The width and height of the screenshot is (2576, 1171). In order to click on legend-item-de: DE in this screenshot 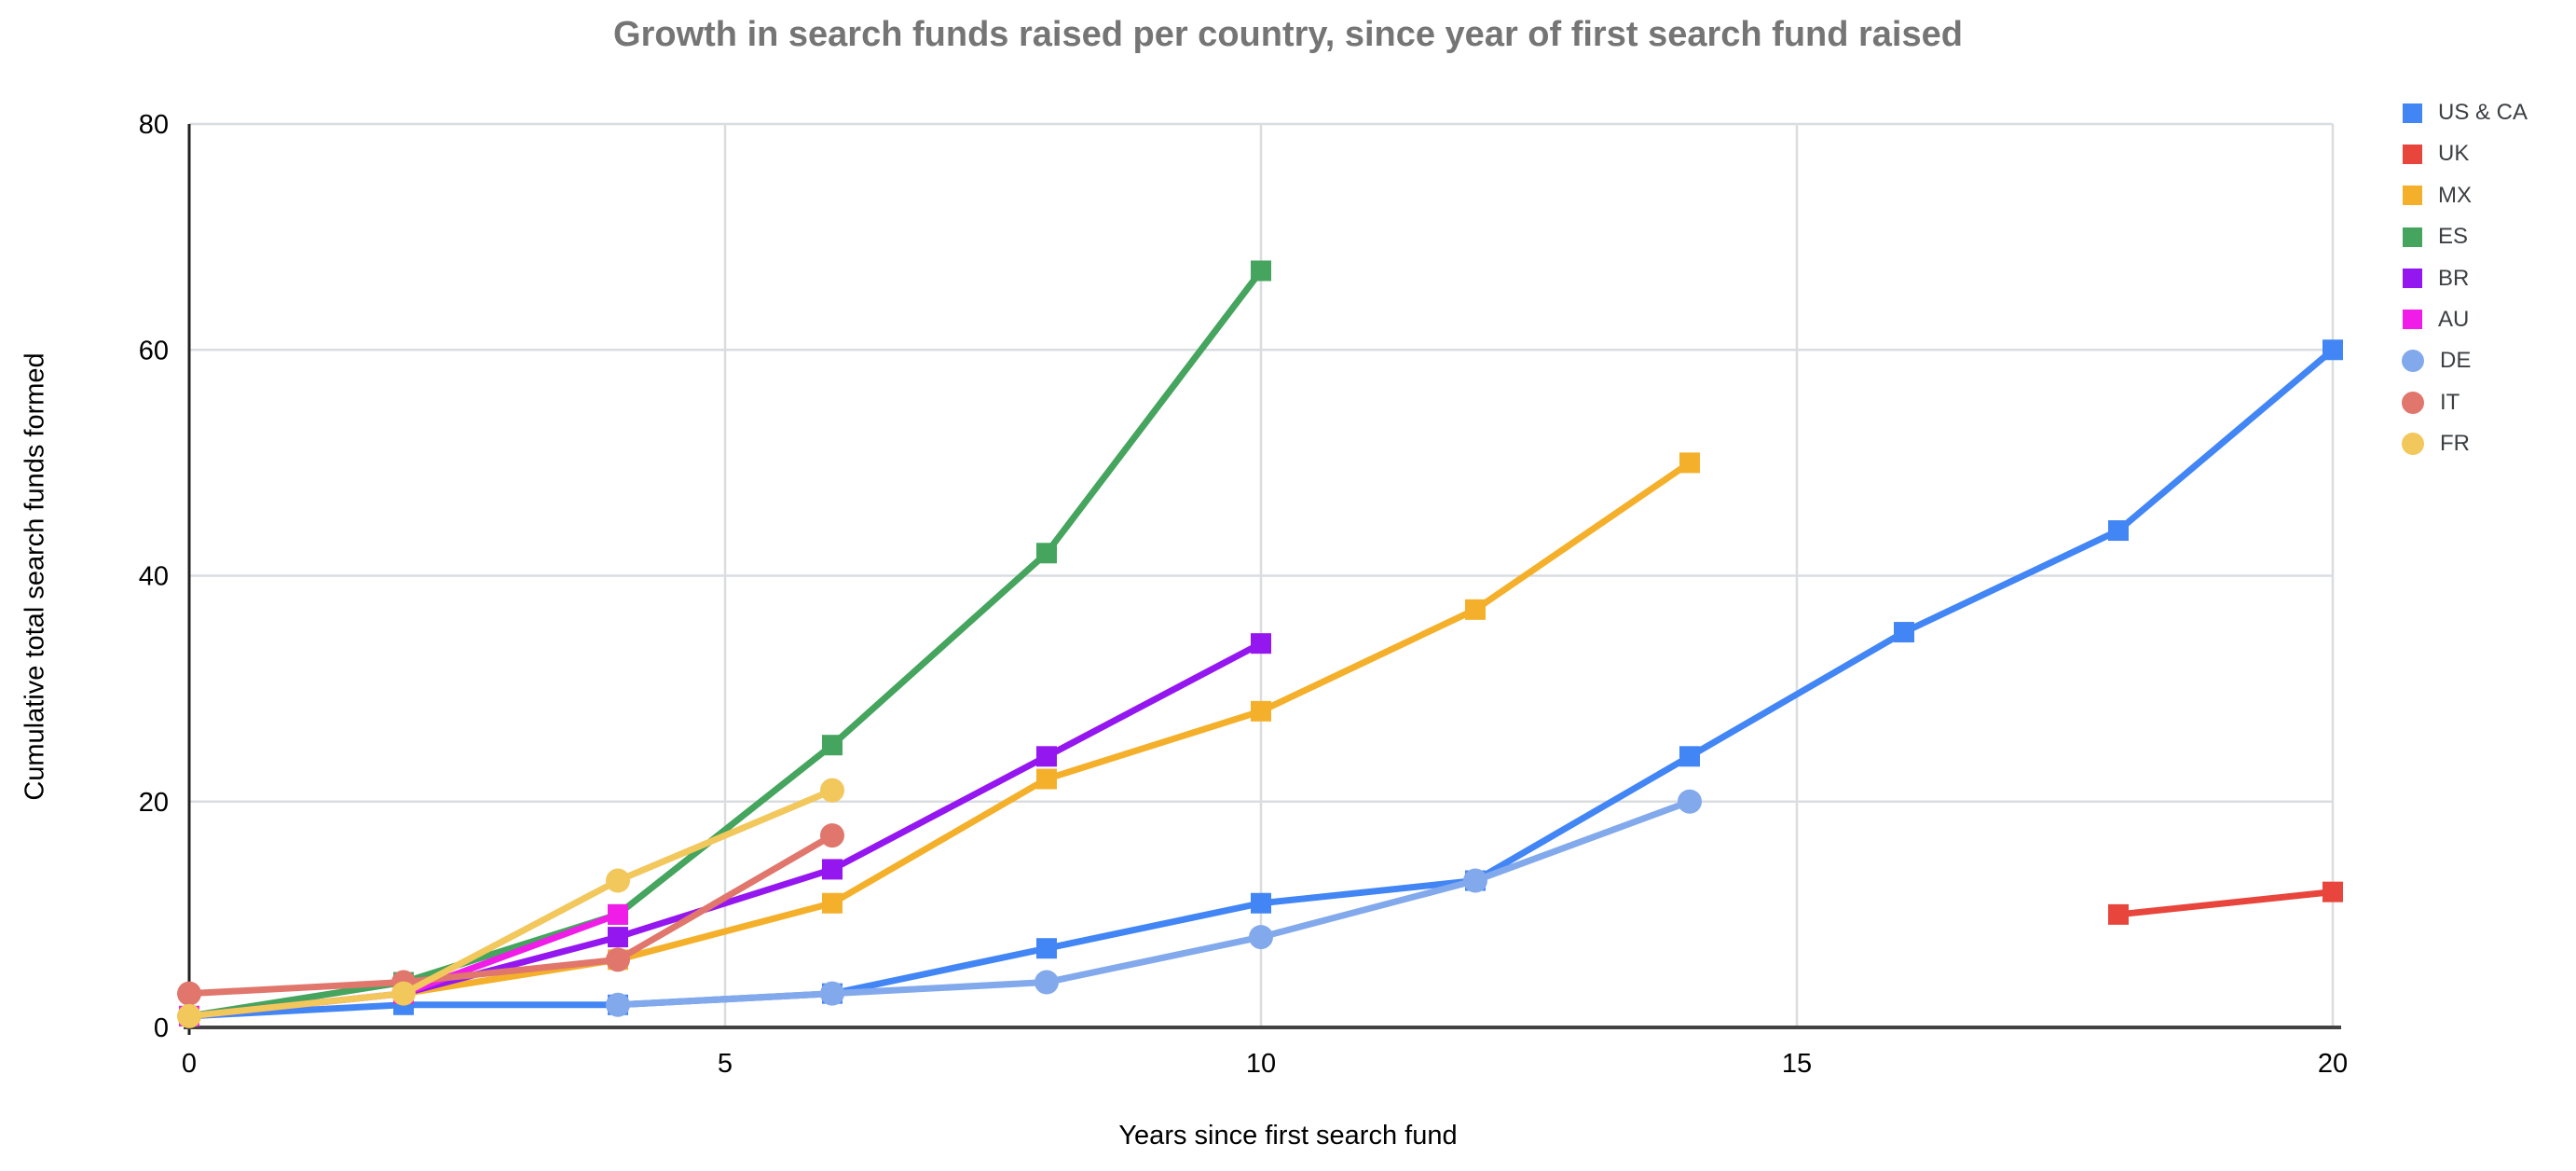, I will do `click(2465, 361)`.